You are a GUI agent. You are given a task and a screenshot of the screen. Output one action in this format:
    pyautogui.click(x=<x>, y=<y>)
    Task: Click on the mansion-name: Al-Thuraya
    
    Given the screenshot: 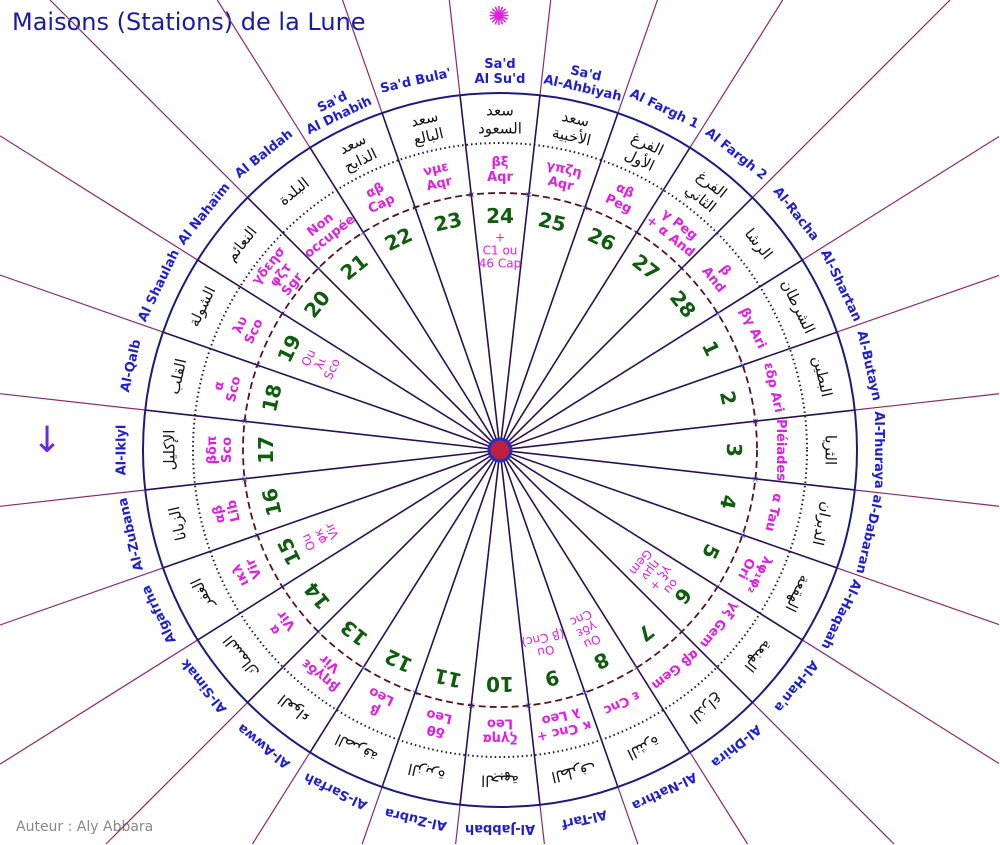 What is the action you would take?
    pyautogui.click(x=878, y=449)
    